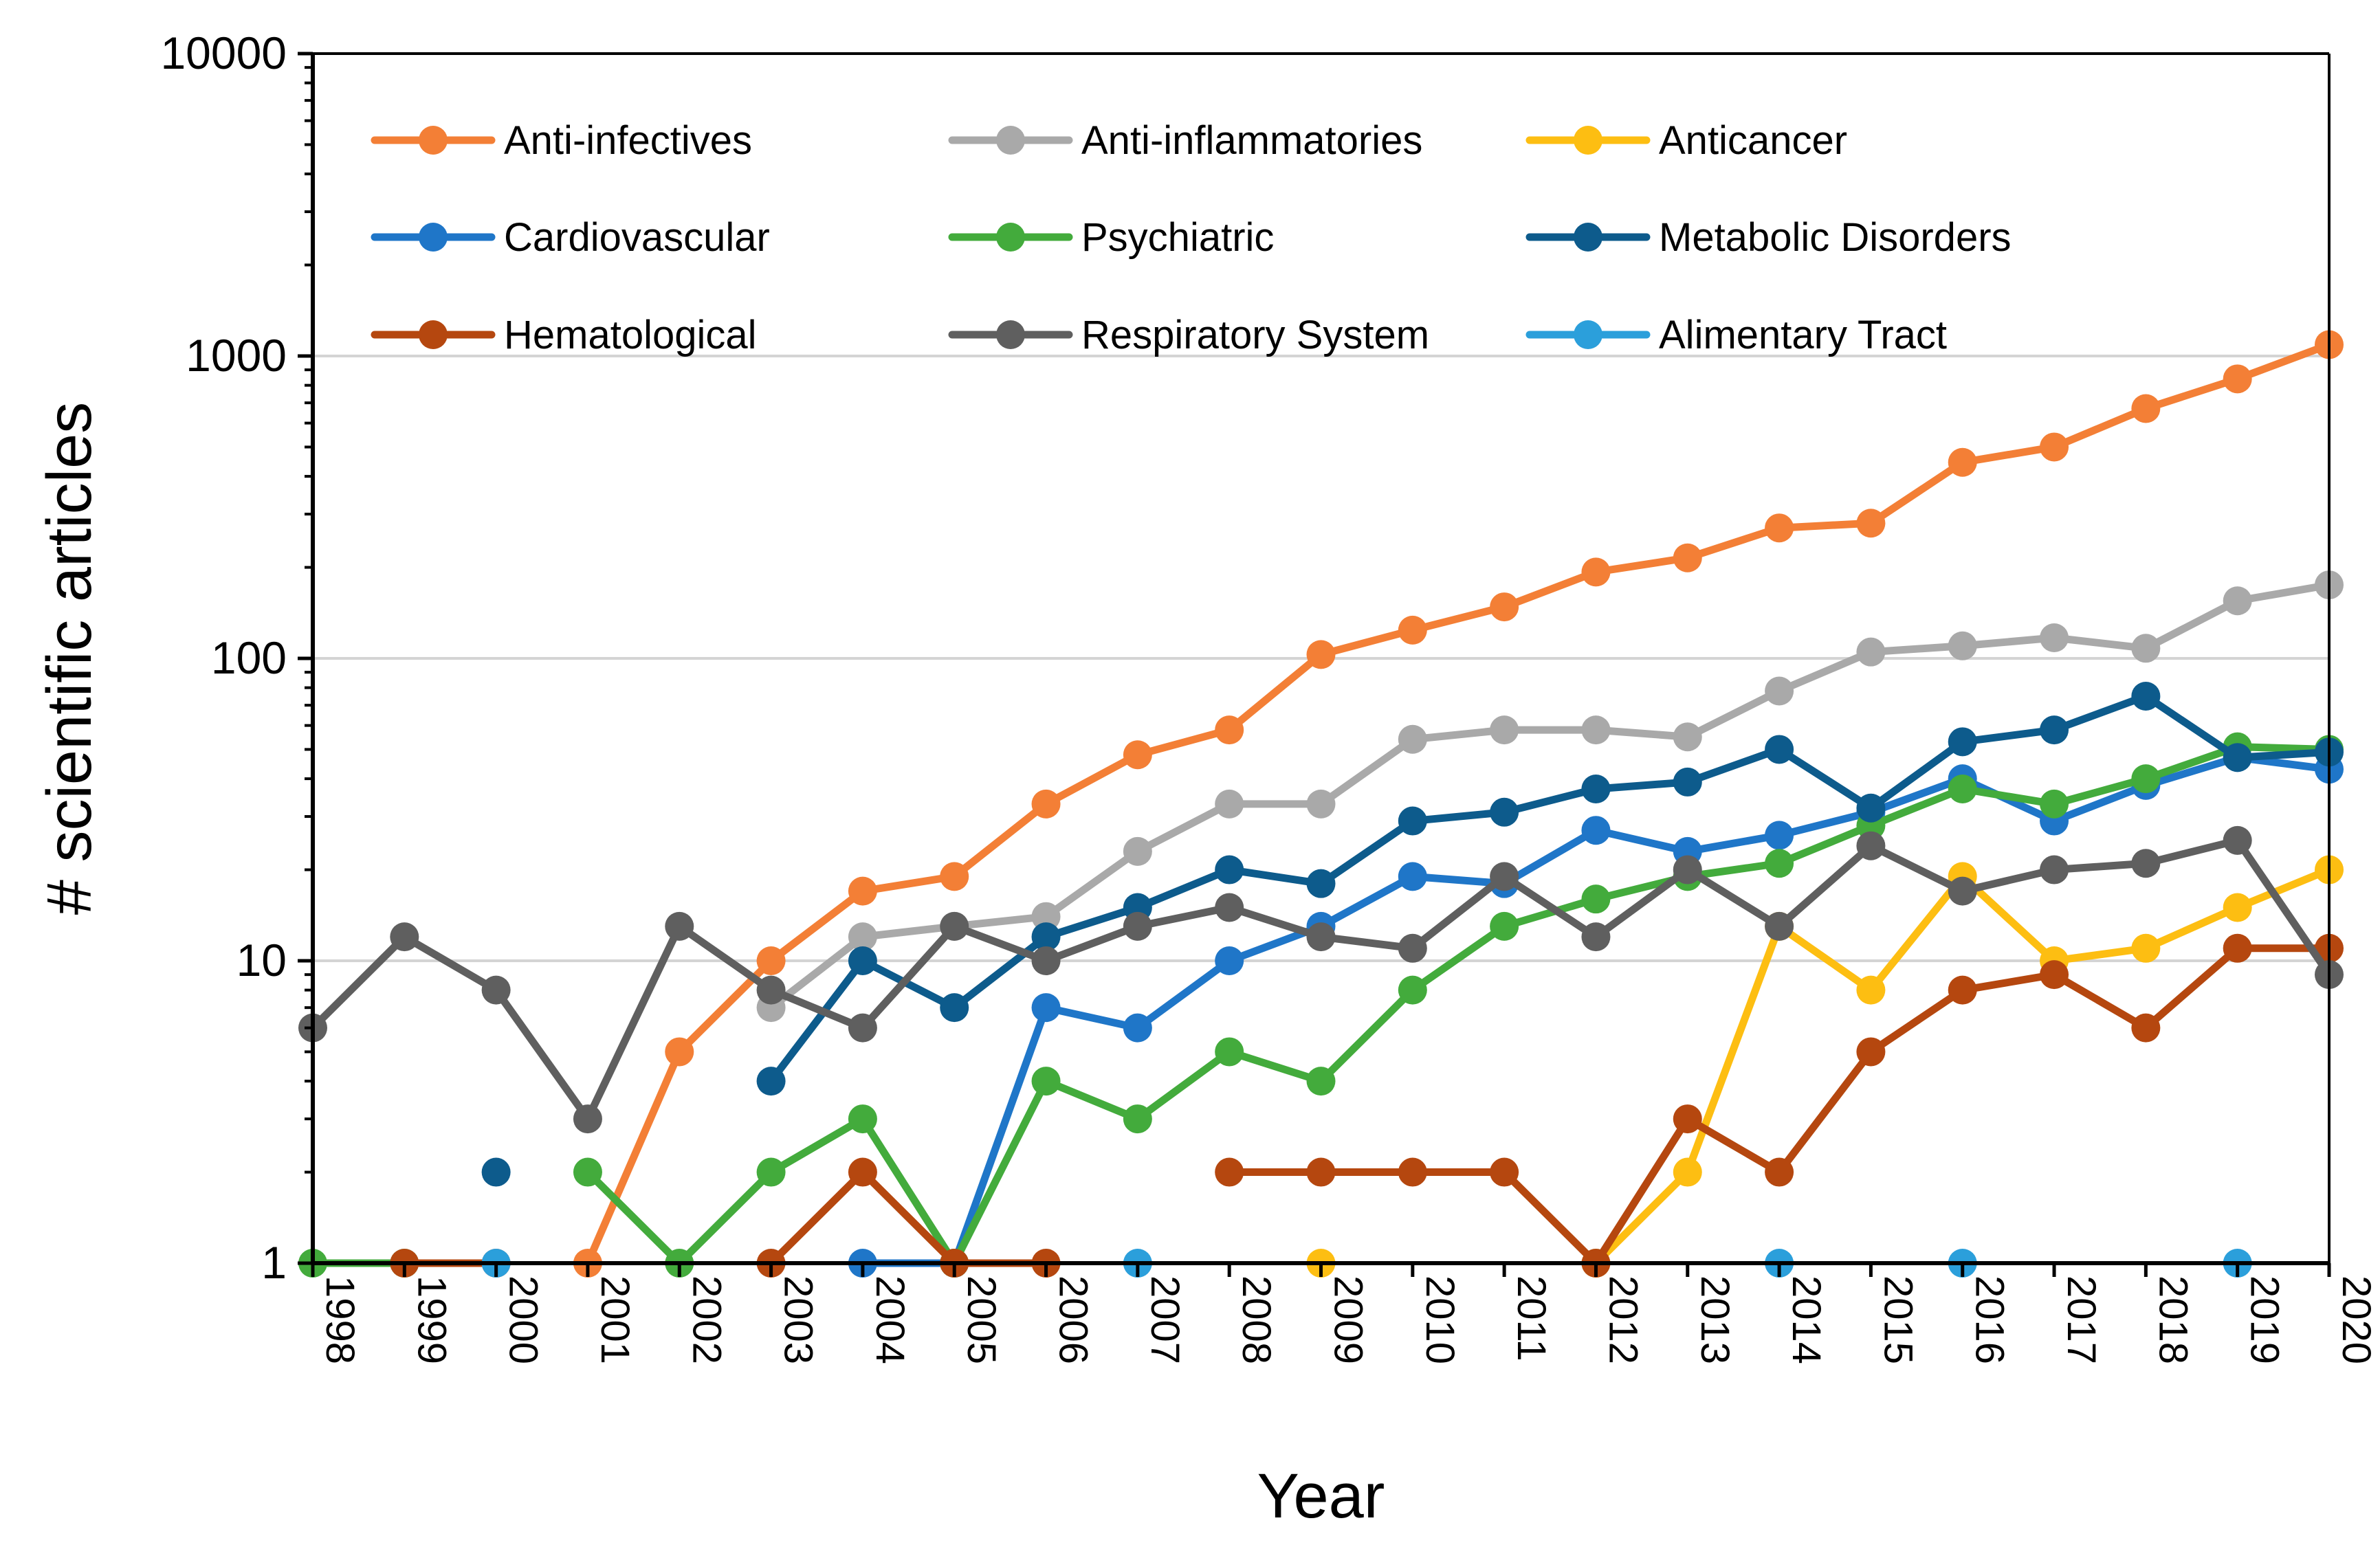  I want to click on legend-label: Anticancer, so click(1753, 140).